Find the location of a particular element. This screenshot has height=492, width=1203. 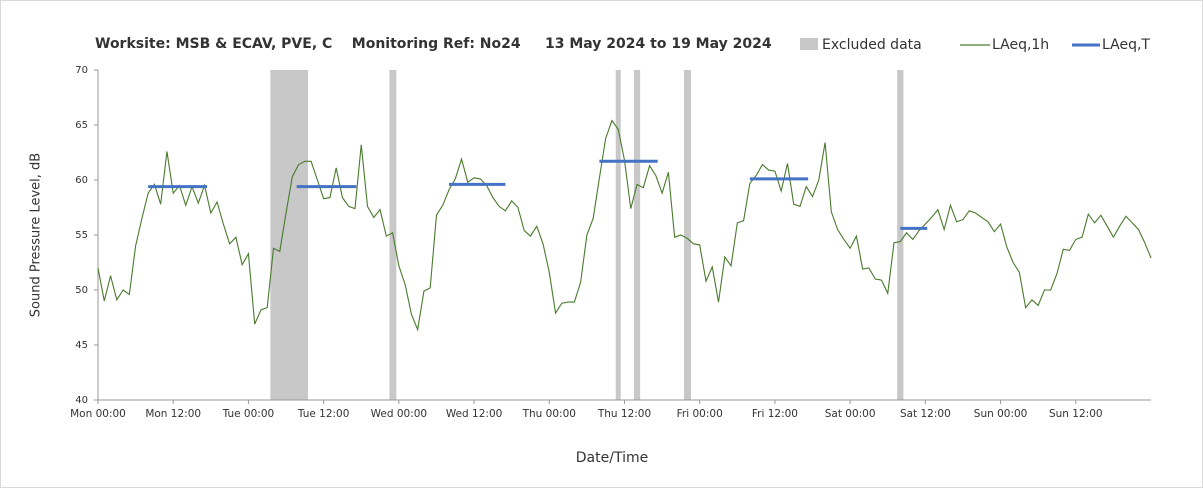

legend-label: Excluded data is located at coordinates (872, 45).